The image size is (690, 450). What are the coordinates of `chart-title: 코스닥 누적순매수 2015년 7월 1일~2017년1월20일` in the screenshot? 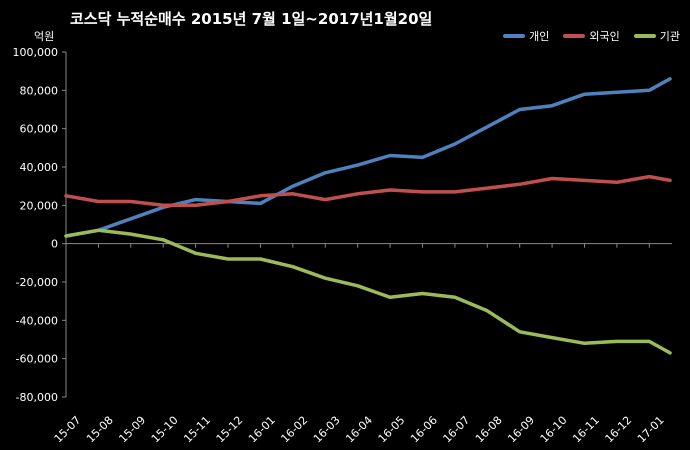 It's located at (251, 19).